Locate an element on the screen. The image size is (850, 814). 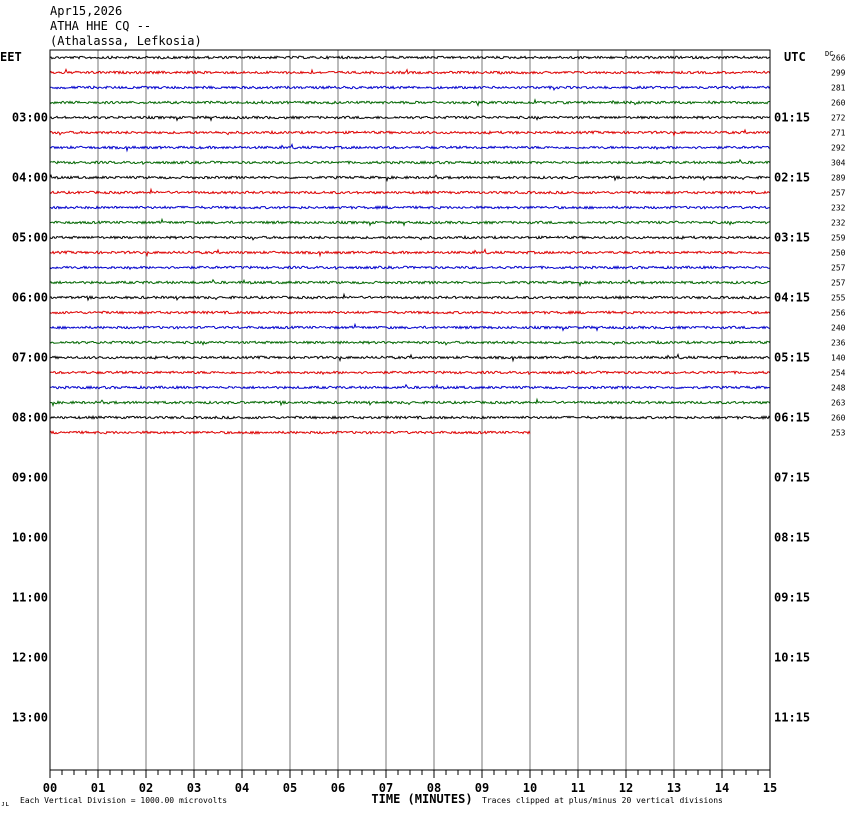
dc-value-22: 254 is located at coordinates (838, 373).